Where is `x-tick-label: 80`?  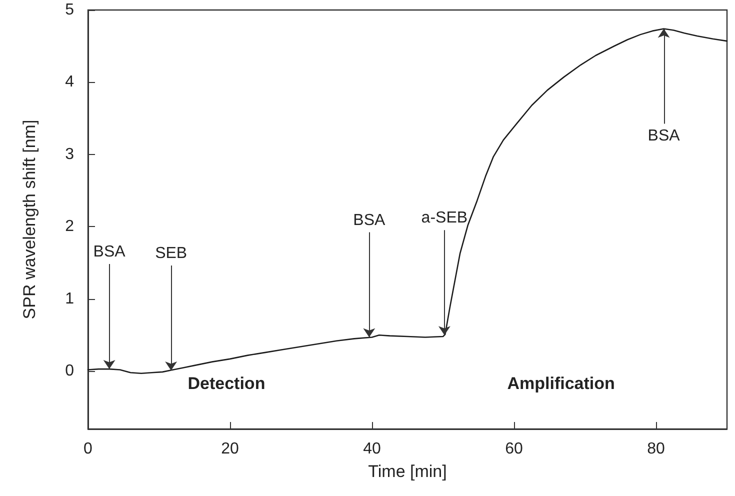
x-tick-label: 80 is located at coordinates (656, 449).